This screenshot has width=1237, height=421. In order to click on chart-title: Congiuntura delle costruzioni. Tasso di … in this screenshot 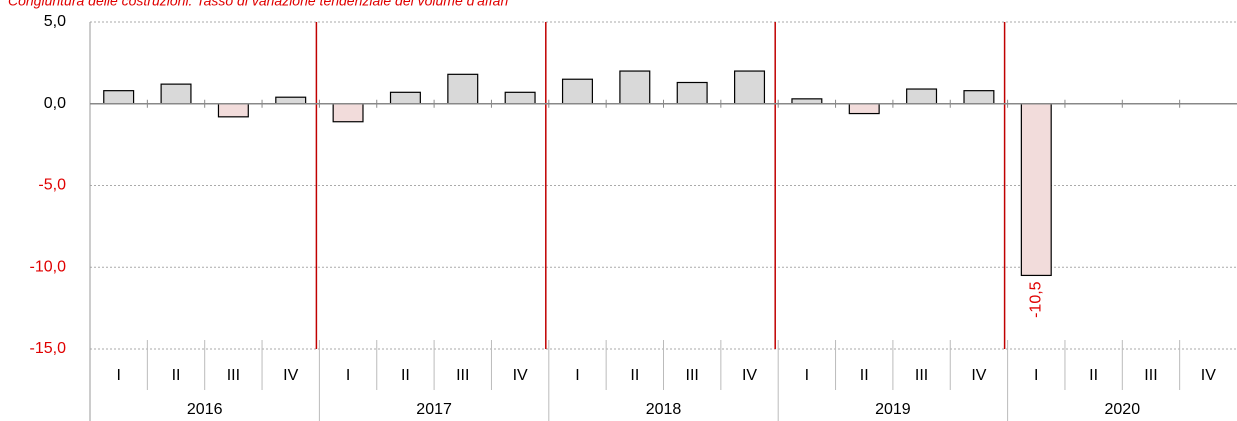, I will do `click(258, 4)`.